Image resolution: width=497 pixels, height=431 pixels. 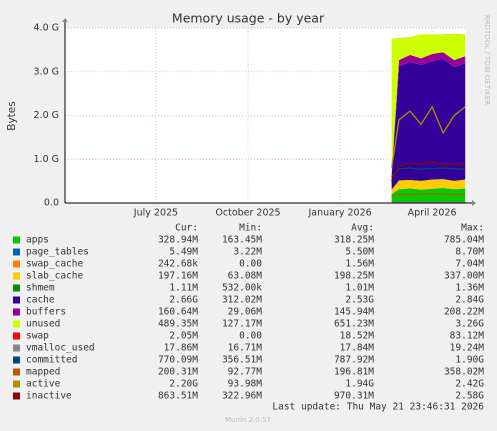 What do you see at coordinates (245, 372) in the screenshot?
I see `stat-value: 92.77M` at bounding box center [245, 372].